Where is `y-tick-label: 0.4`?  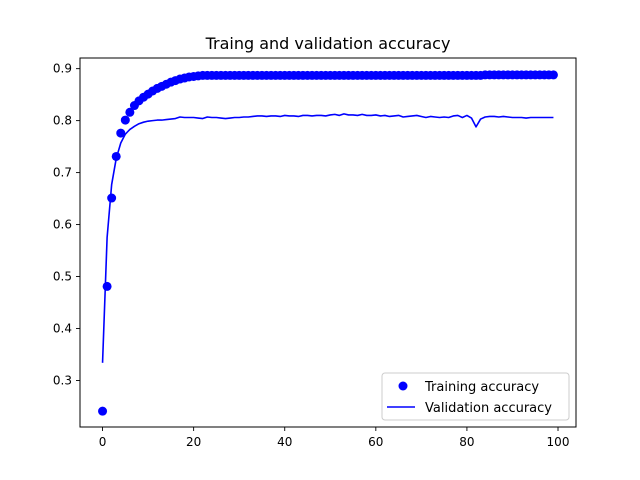
y-tick-label: 0.4 is located at coordinates (62, 329).